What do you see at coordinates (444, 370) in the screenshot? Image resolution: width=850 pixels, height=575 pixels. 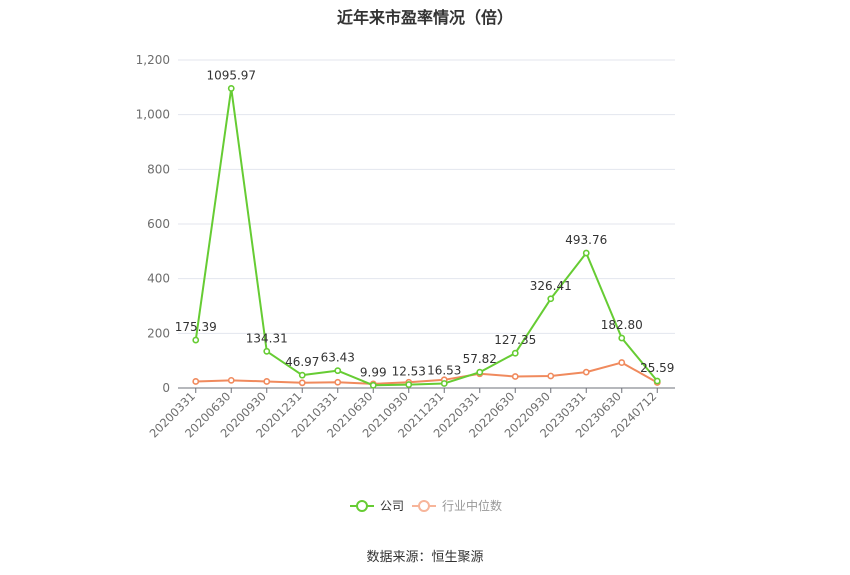 I see `data-label: 16.53` at bounding box center [444, 370].